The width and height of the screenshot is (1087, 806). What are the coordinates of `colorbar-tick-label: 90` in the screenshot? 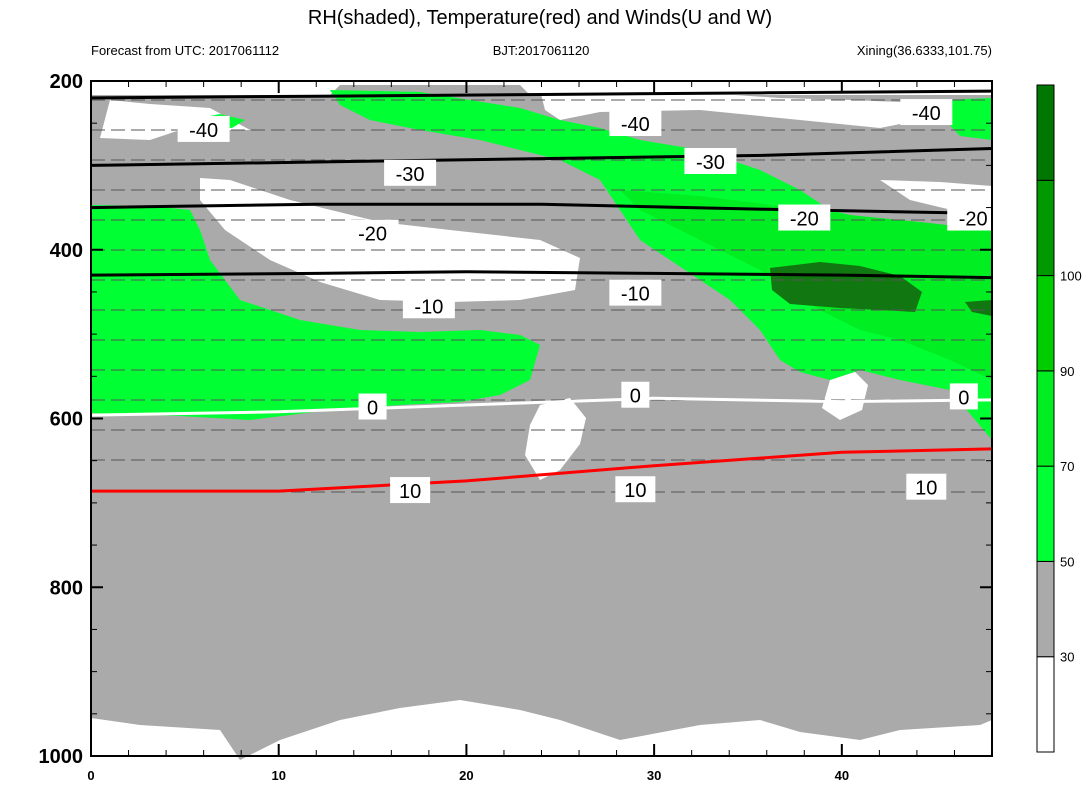 It's located at (1067, 371).